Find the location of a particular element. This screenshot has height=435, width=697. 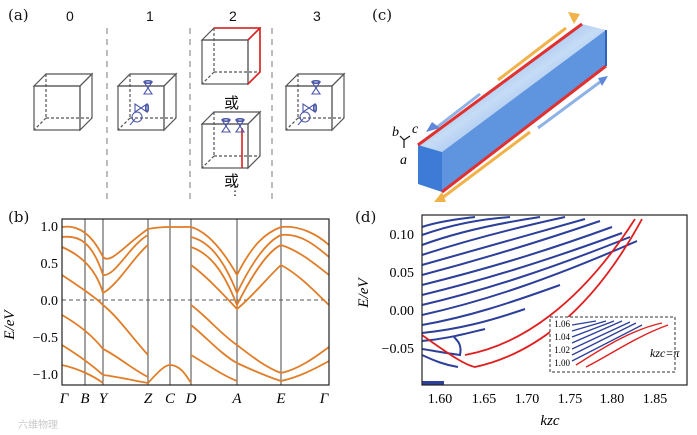

d-ytick-2: 0.05 is located at coordinates (402, 273).